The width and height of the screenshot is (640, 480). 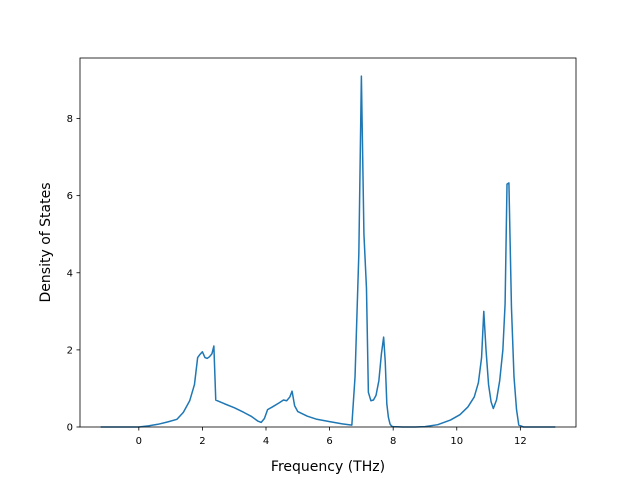 What do you see at coordinates (456, 441) in the screenshot?
I see `x-tick-label: 10` at bounding box center [456, 441].